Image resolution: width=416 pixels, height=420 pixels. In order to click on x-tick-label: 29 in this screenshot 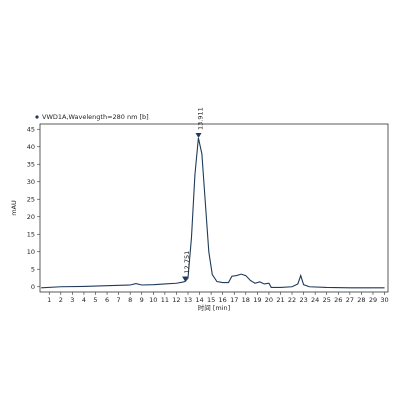, I will do `click(373, 300)`.